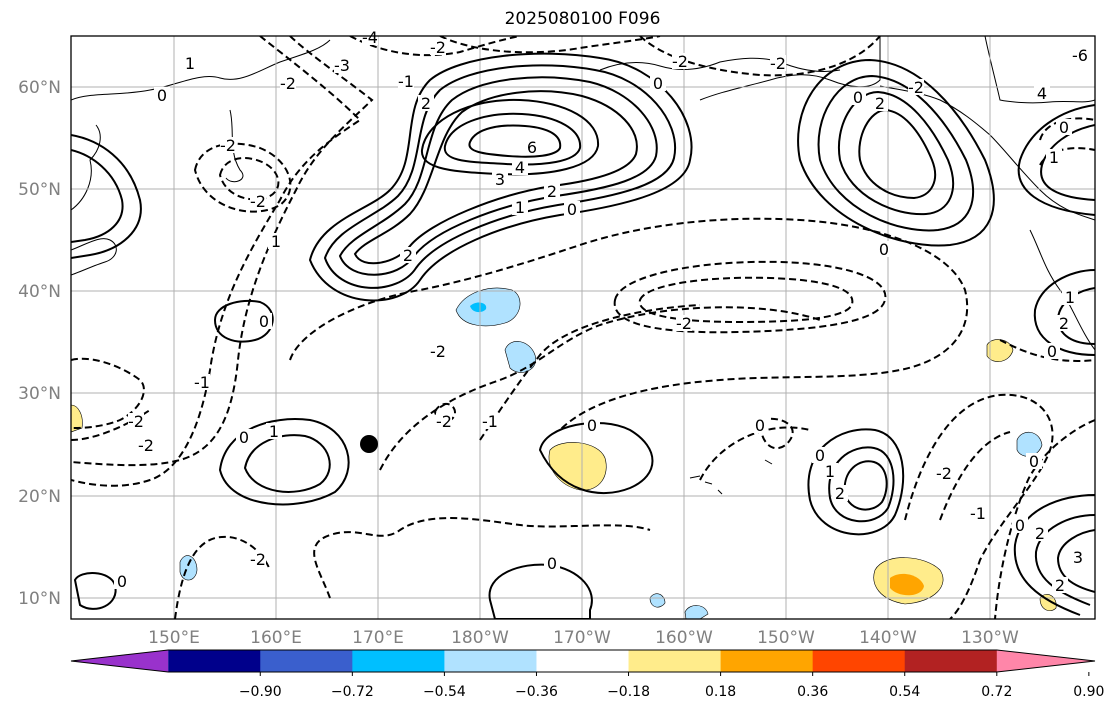 The image size is (1105, 712). What do you see at coordinates (39, 190) in the screenshot?
I see `lat-label: 50°N` at bounding box center [39, 190].